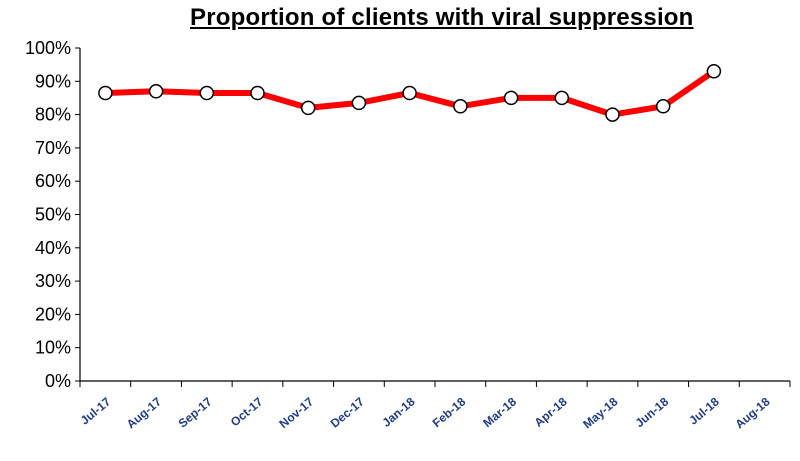 This screenshot has width=800, height=461. What do you see at coordinates (53, 348) in the screenshot?
I see `y-tick-label: 10%` at bounding box center [53, 348].